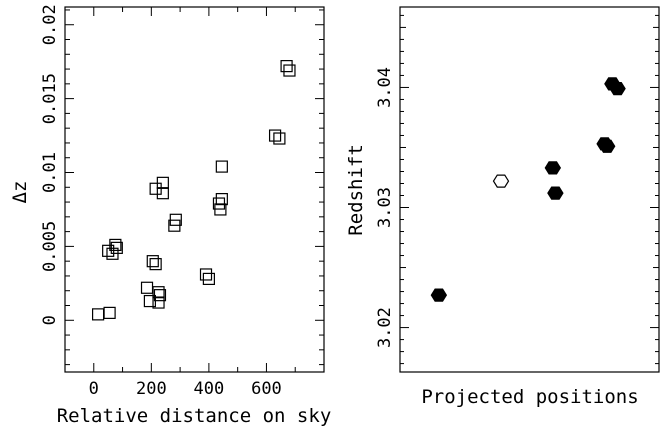 The width and height of the screenshot is (664, 434). Describe the element at coordinates (209, 389) in the screenshot. I see `left-x-tick-label: 400` at that location.